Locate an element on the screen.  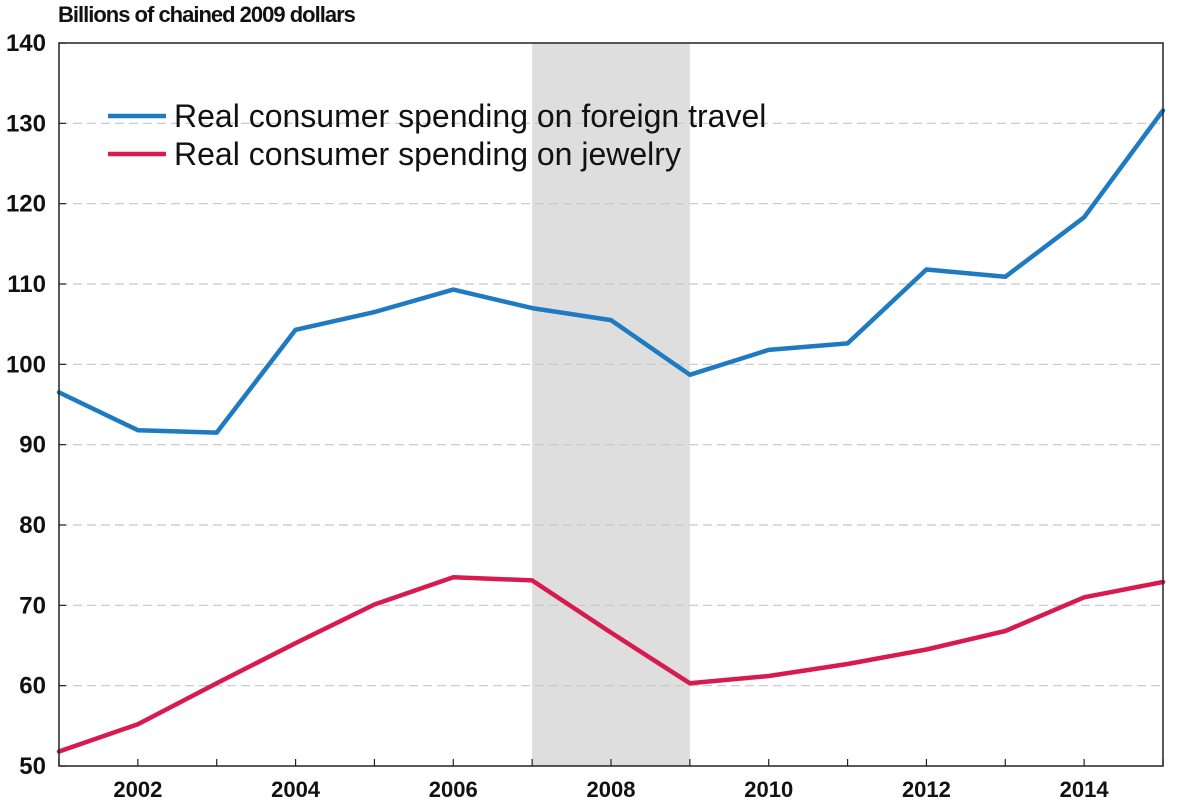
x-tick-label: 2008 is located at coordinates (611, 789).